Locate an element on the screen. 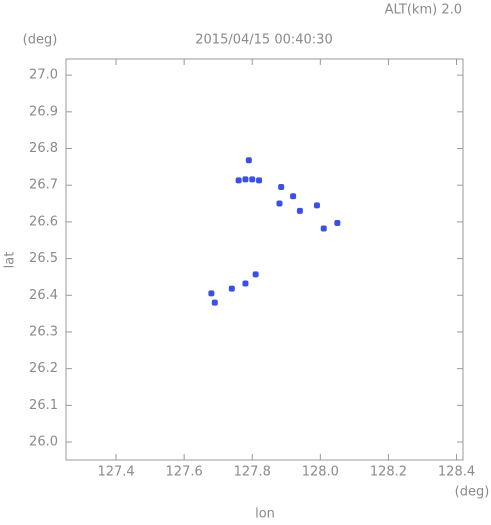  x-tick-label: 127.6 is located at coordinates (184, 472).